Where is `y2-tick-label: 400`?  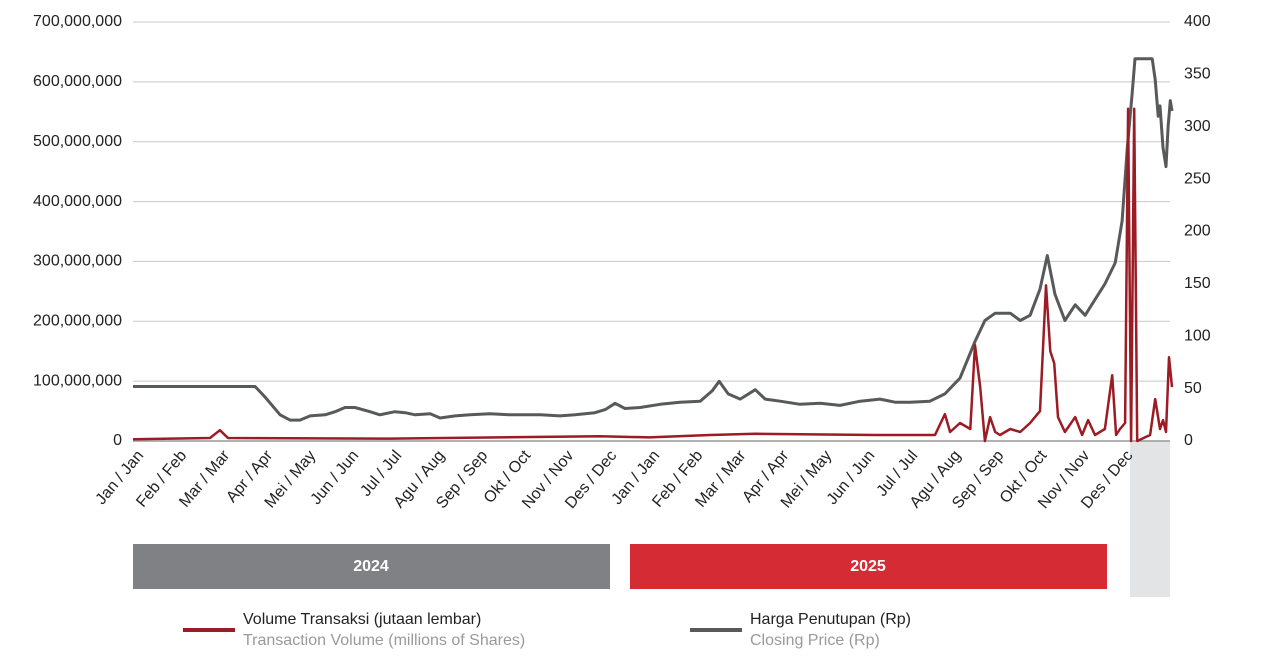 y2-tick-label: 400 is located at coordinates (1197, 21).